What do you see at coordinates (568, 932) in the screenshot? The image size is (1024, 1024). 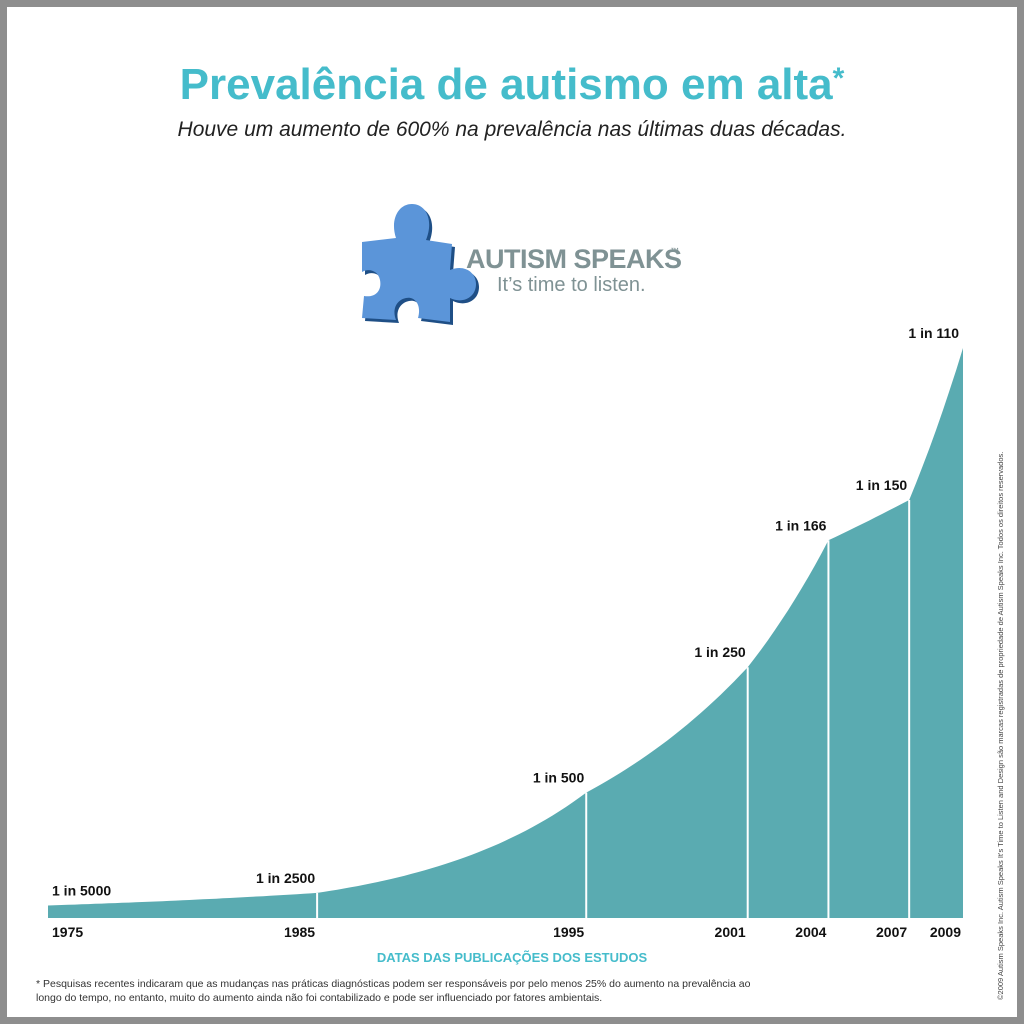 I see `x-tick-label-1995: 1995` at bounding box center [568, 932].